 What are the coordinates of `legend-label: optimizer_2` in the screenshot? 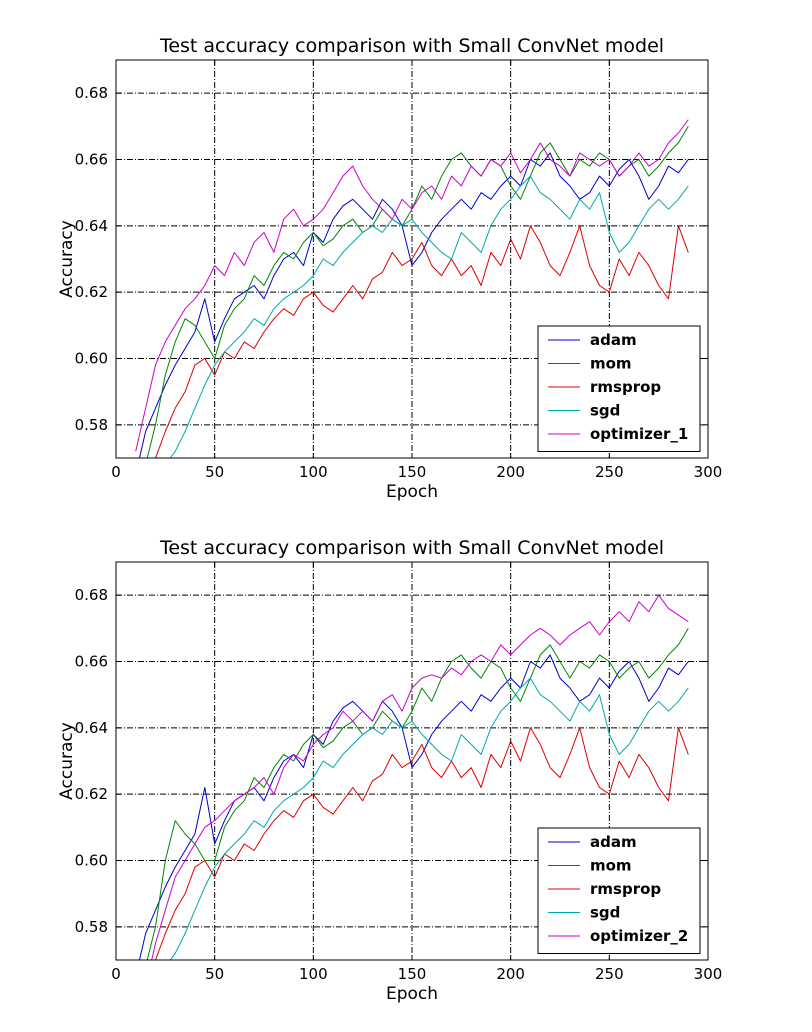 It's located at (639, 936).